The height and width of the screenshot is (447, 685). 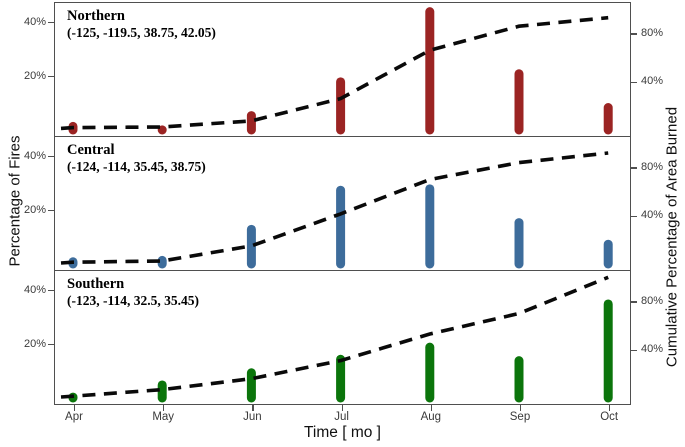 What do you see at coordinates (520, 417) in the screenshot?
I see `month-tick-label: Sep` at bounding box center [520, 417].